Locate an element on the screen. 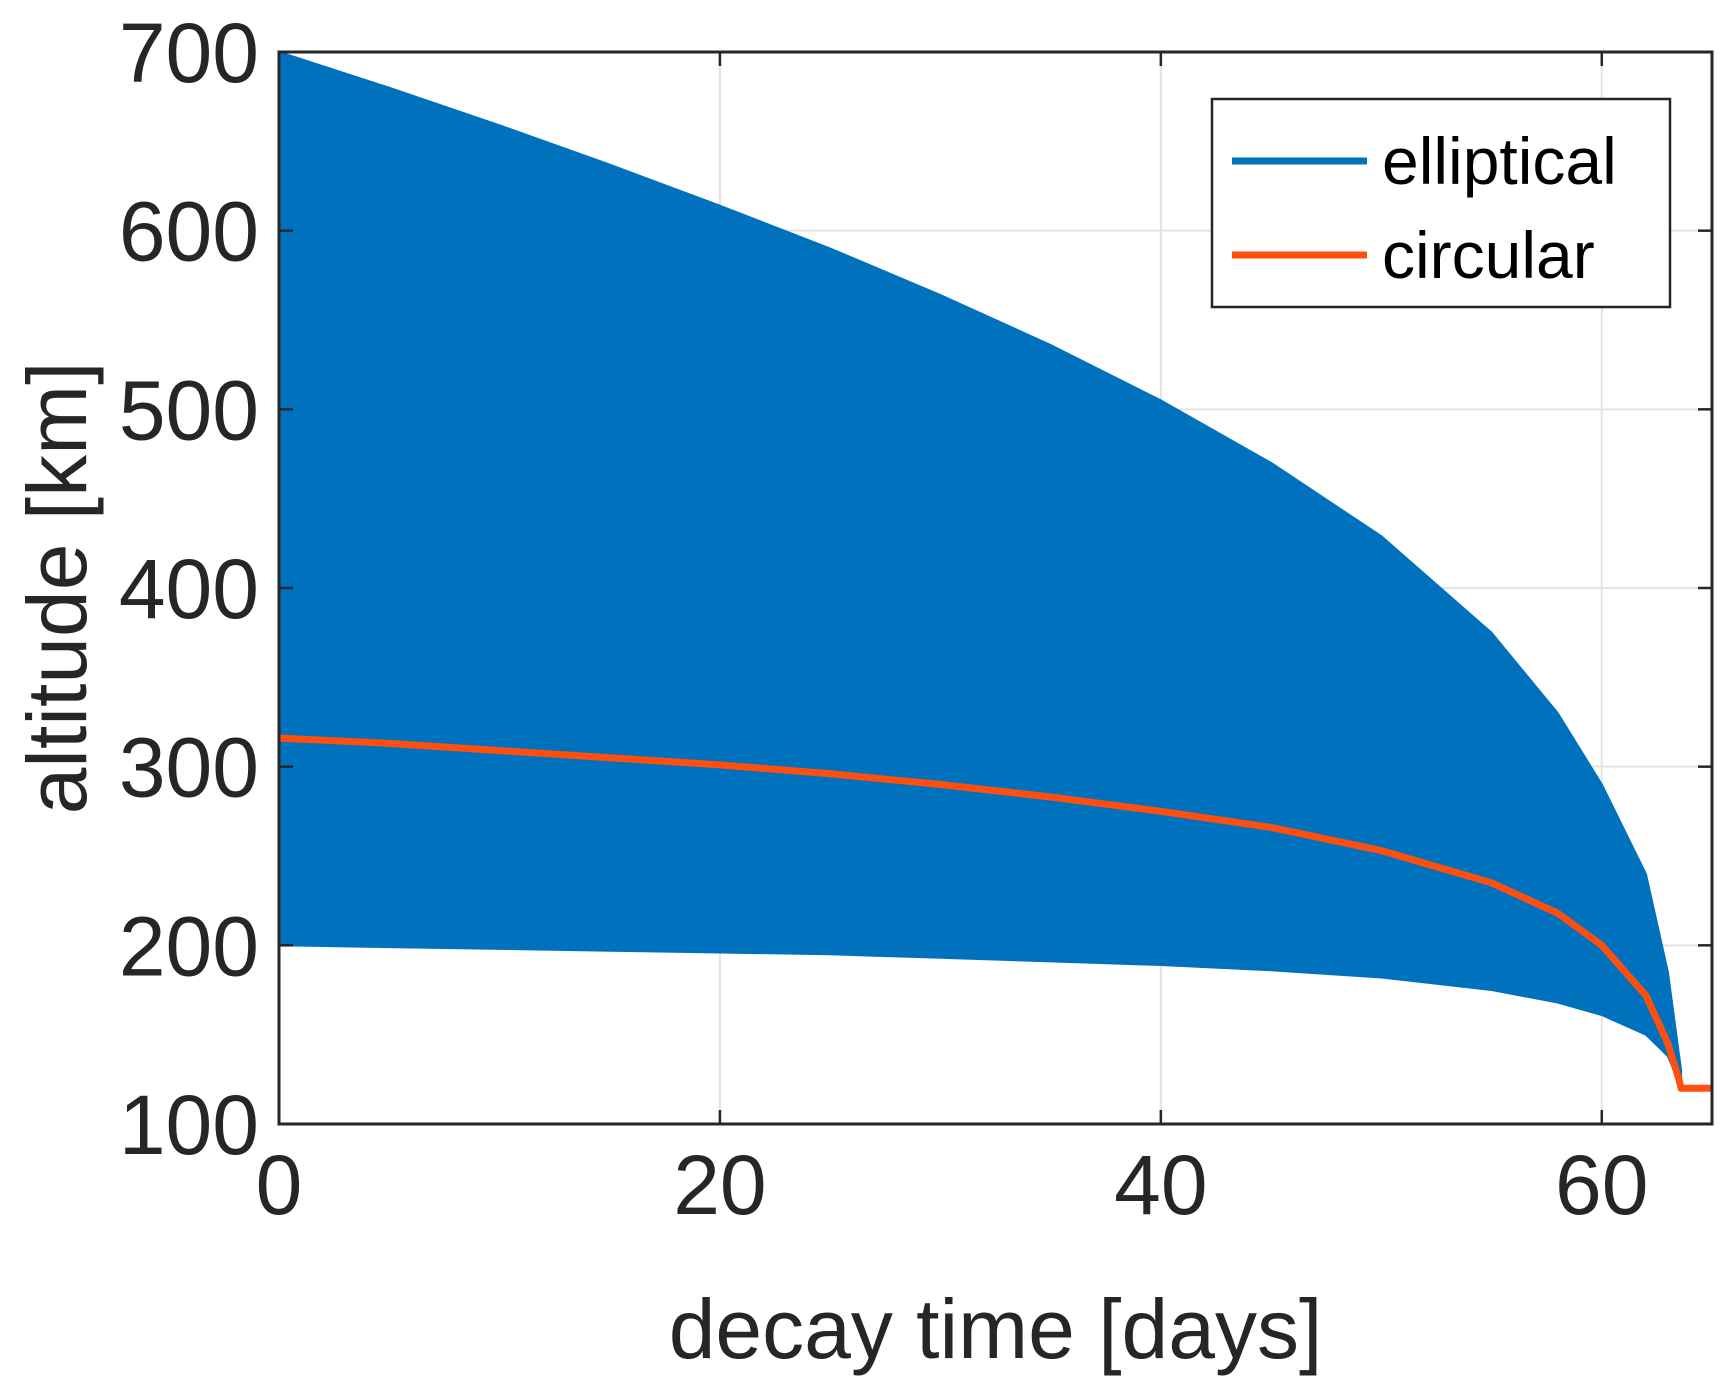 Image resolution: width=1731 pixels, height=1386 pixels. y-tick-label: 700 is located at coordinates (189, 53).